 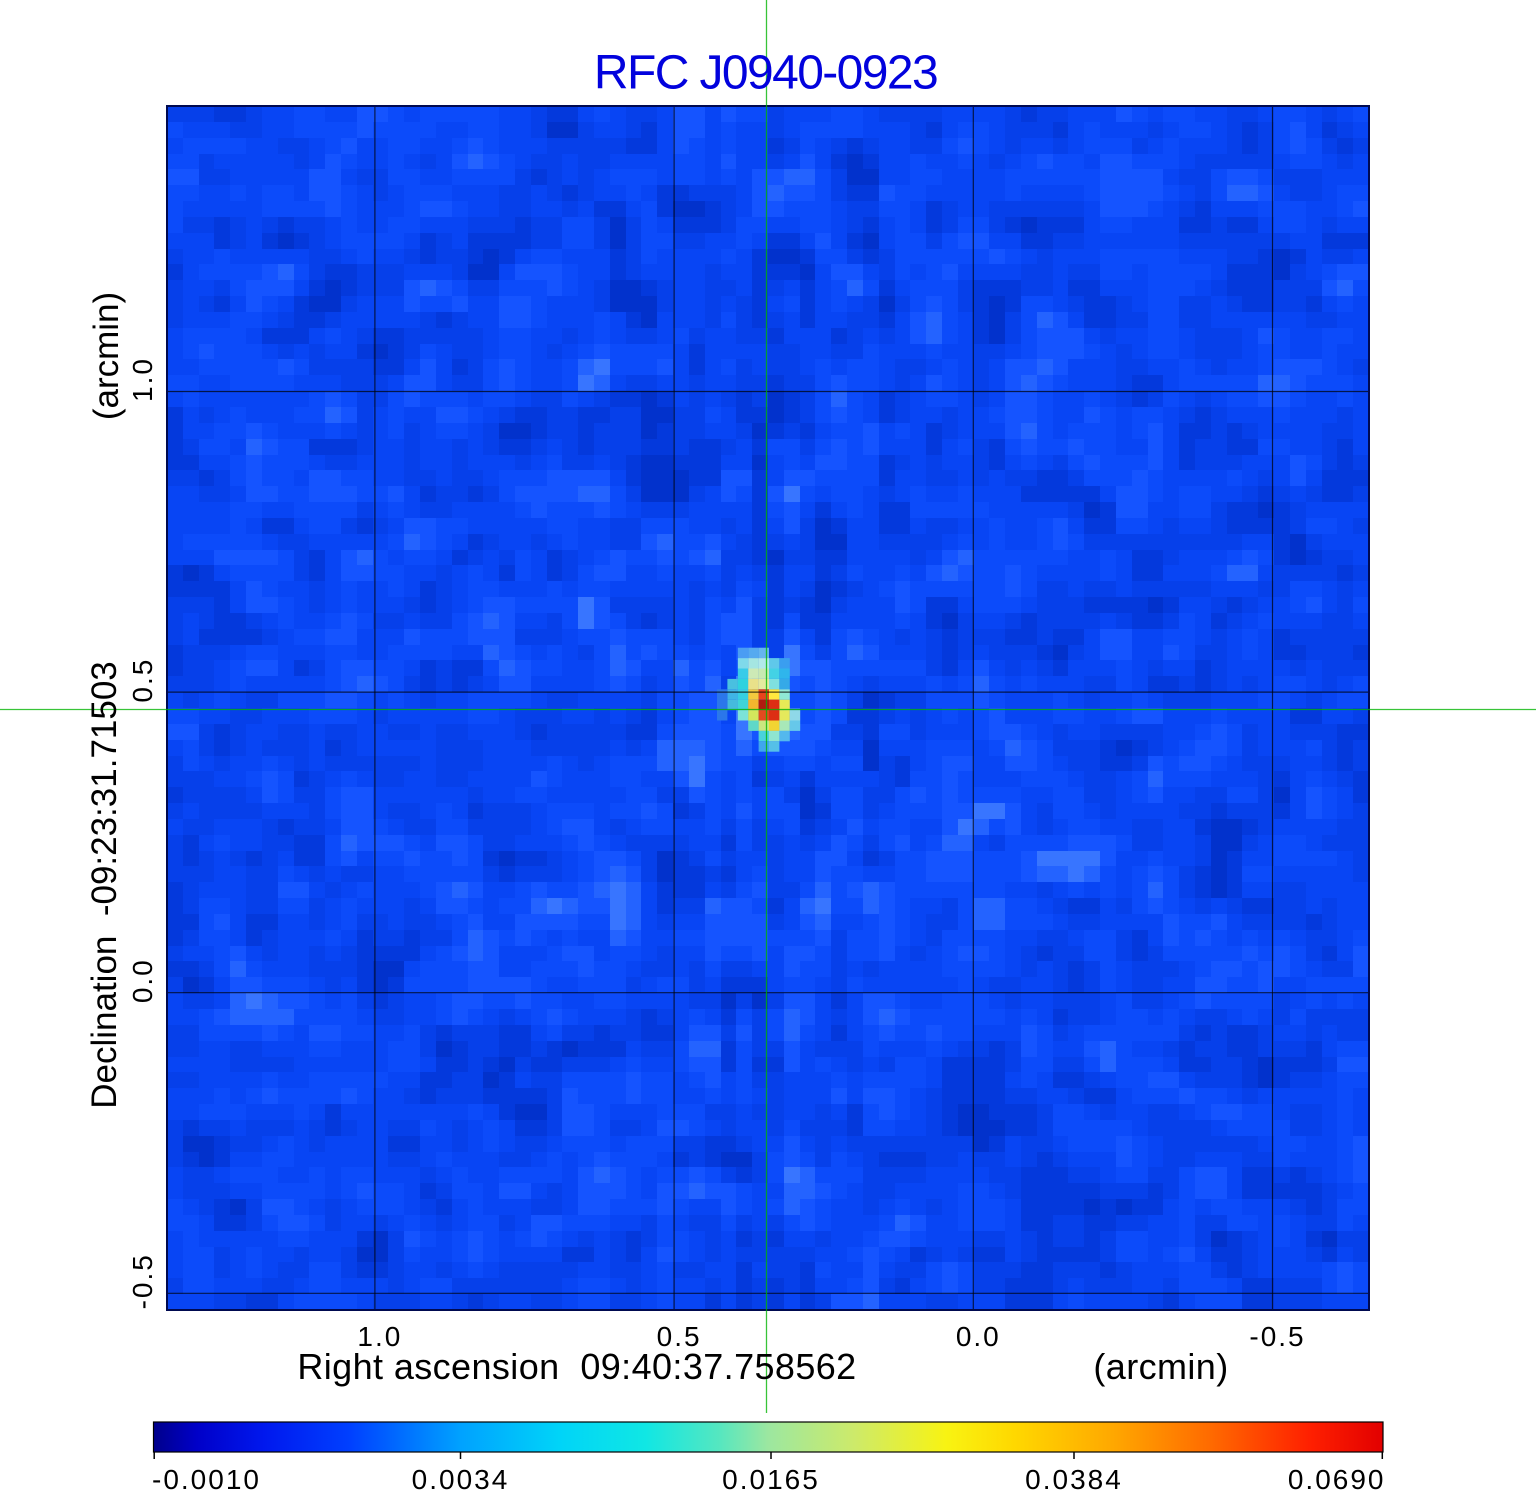 I want to click on svg-text: -0.0010, so click(x=206, y=1479).